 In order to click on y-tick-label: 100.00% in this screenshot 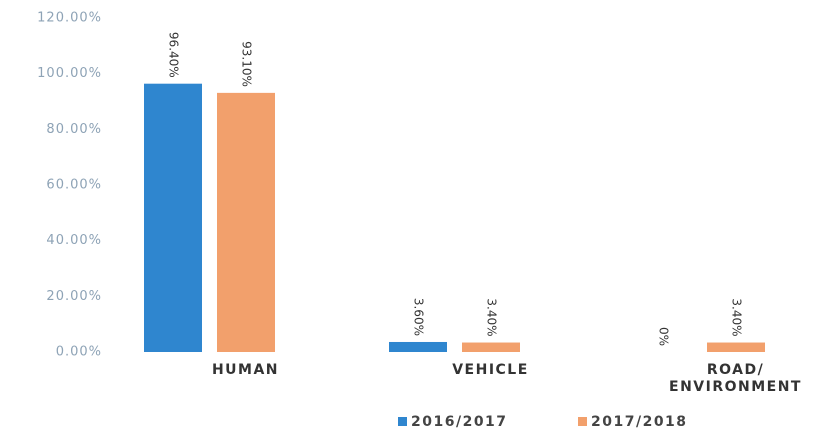, I will do `click(69, 73)`.